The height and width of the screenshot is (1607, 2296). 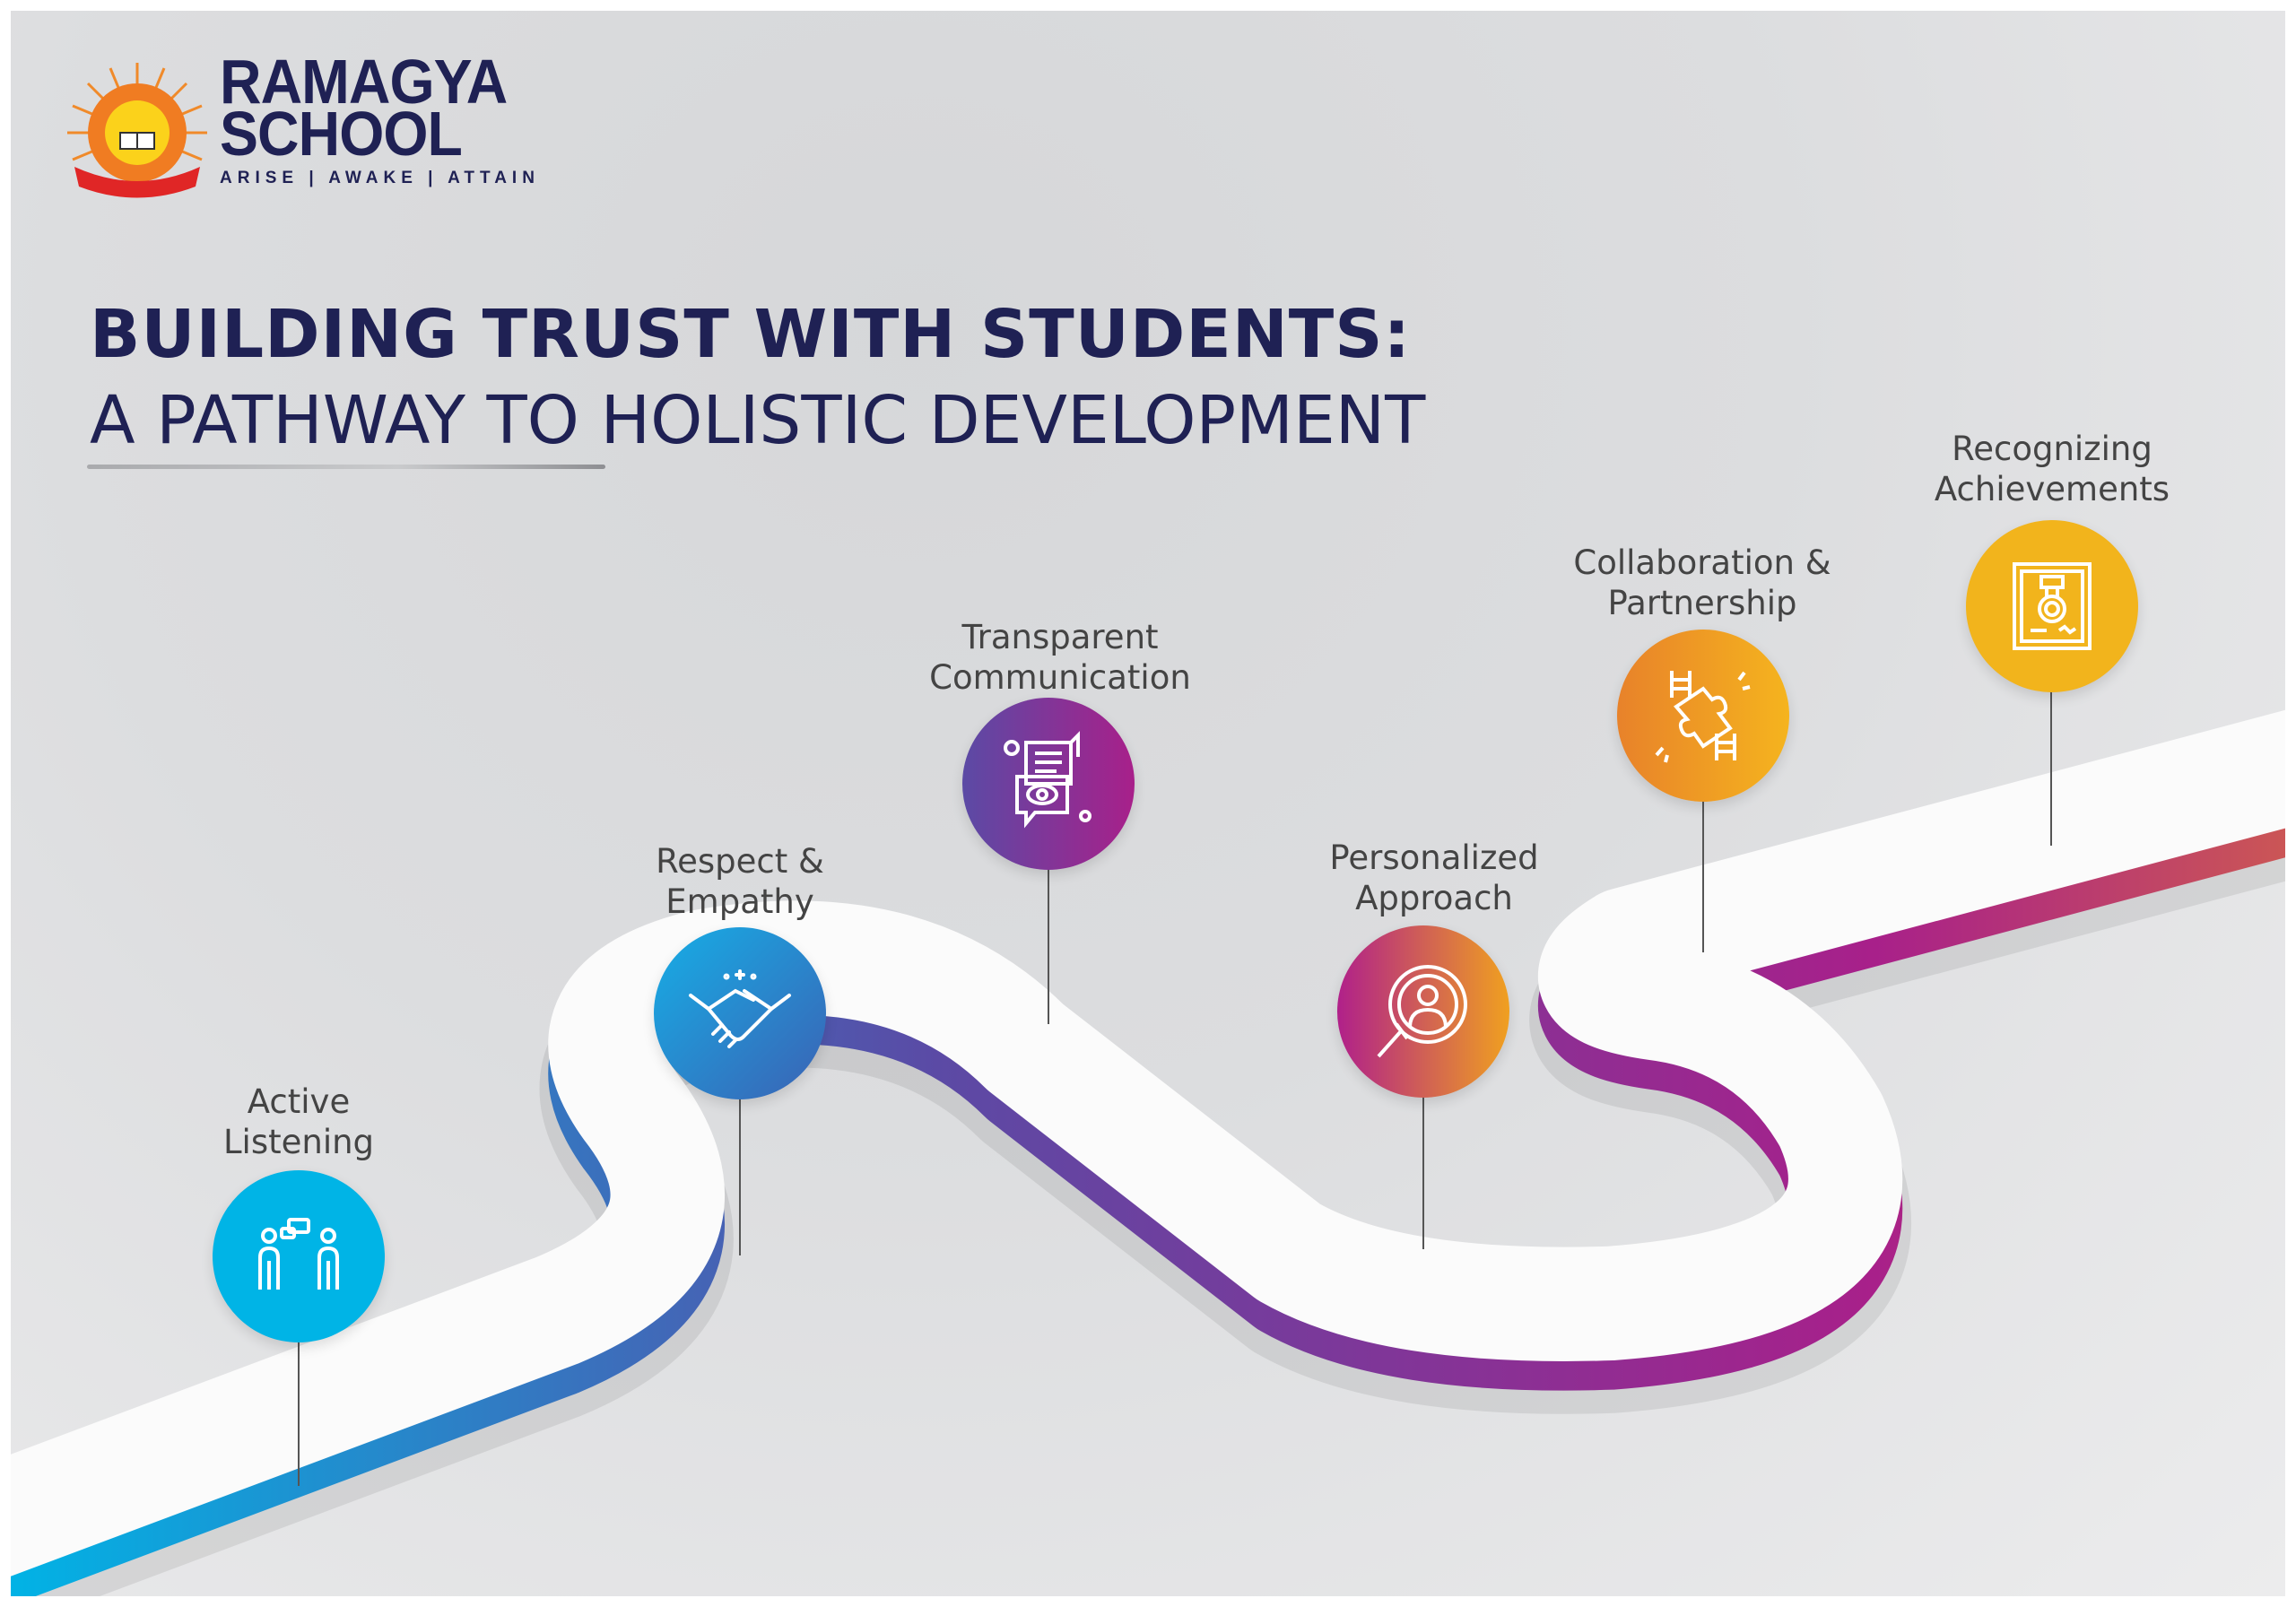 I want to click on brand-name-line1: RAMAGYA, so click(x=364, y=82).